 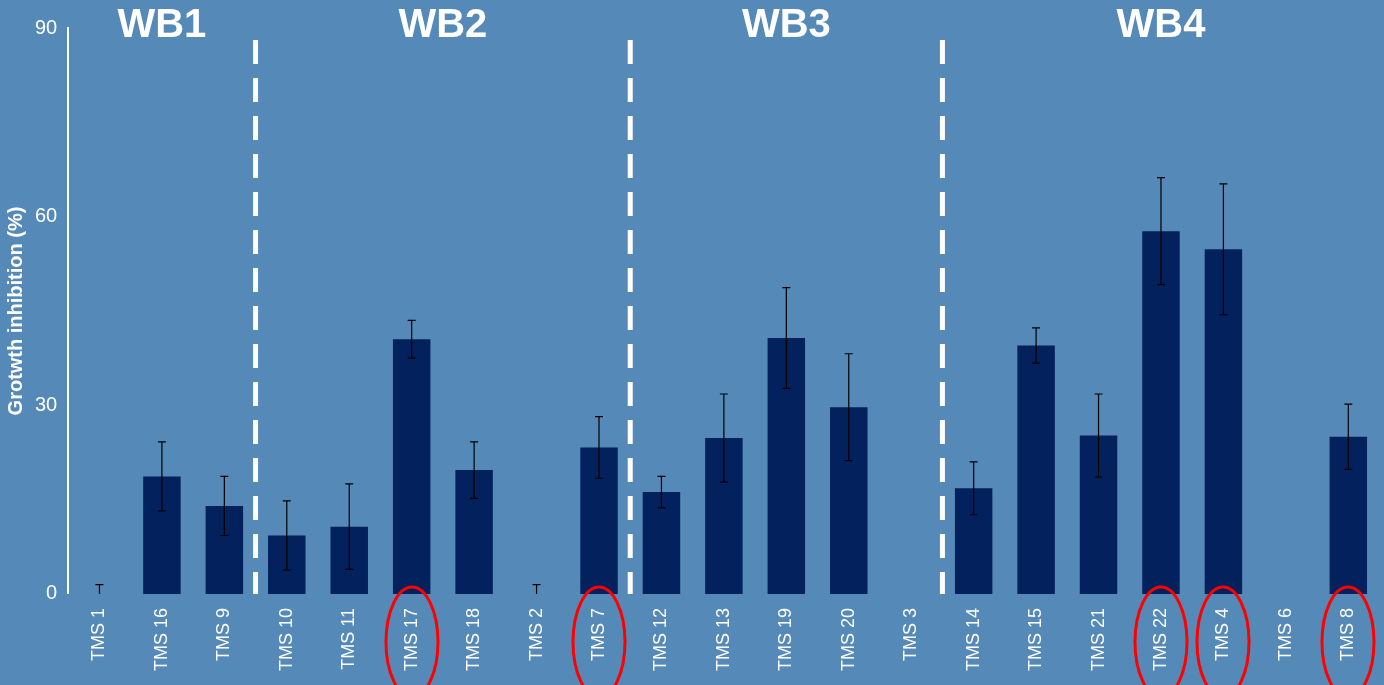 What do you see at coordinates (1347, 634) in the screenshot?
I see `x-tick-label: TMS 8` at bounding box center [1347, 634].